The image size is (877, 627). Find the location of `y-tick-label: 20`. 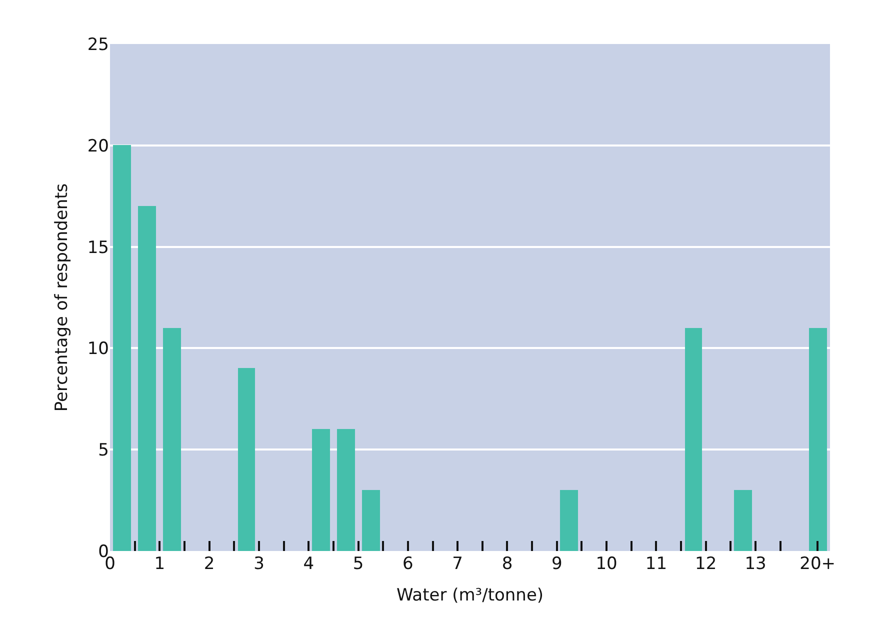

y-tick-label: 20 is located at coordinates (98, 146).